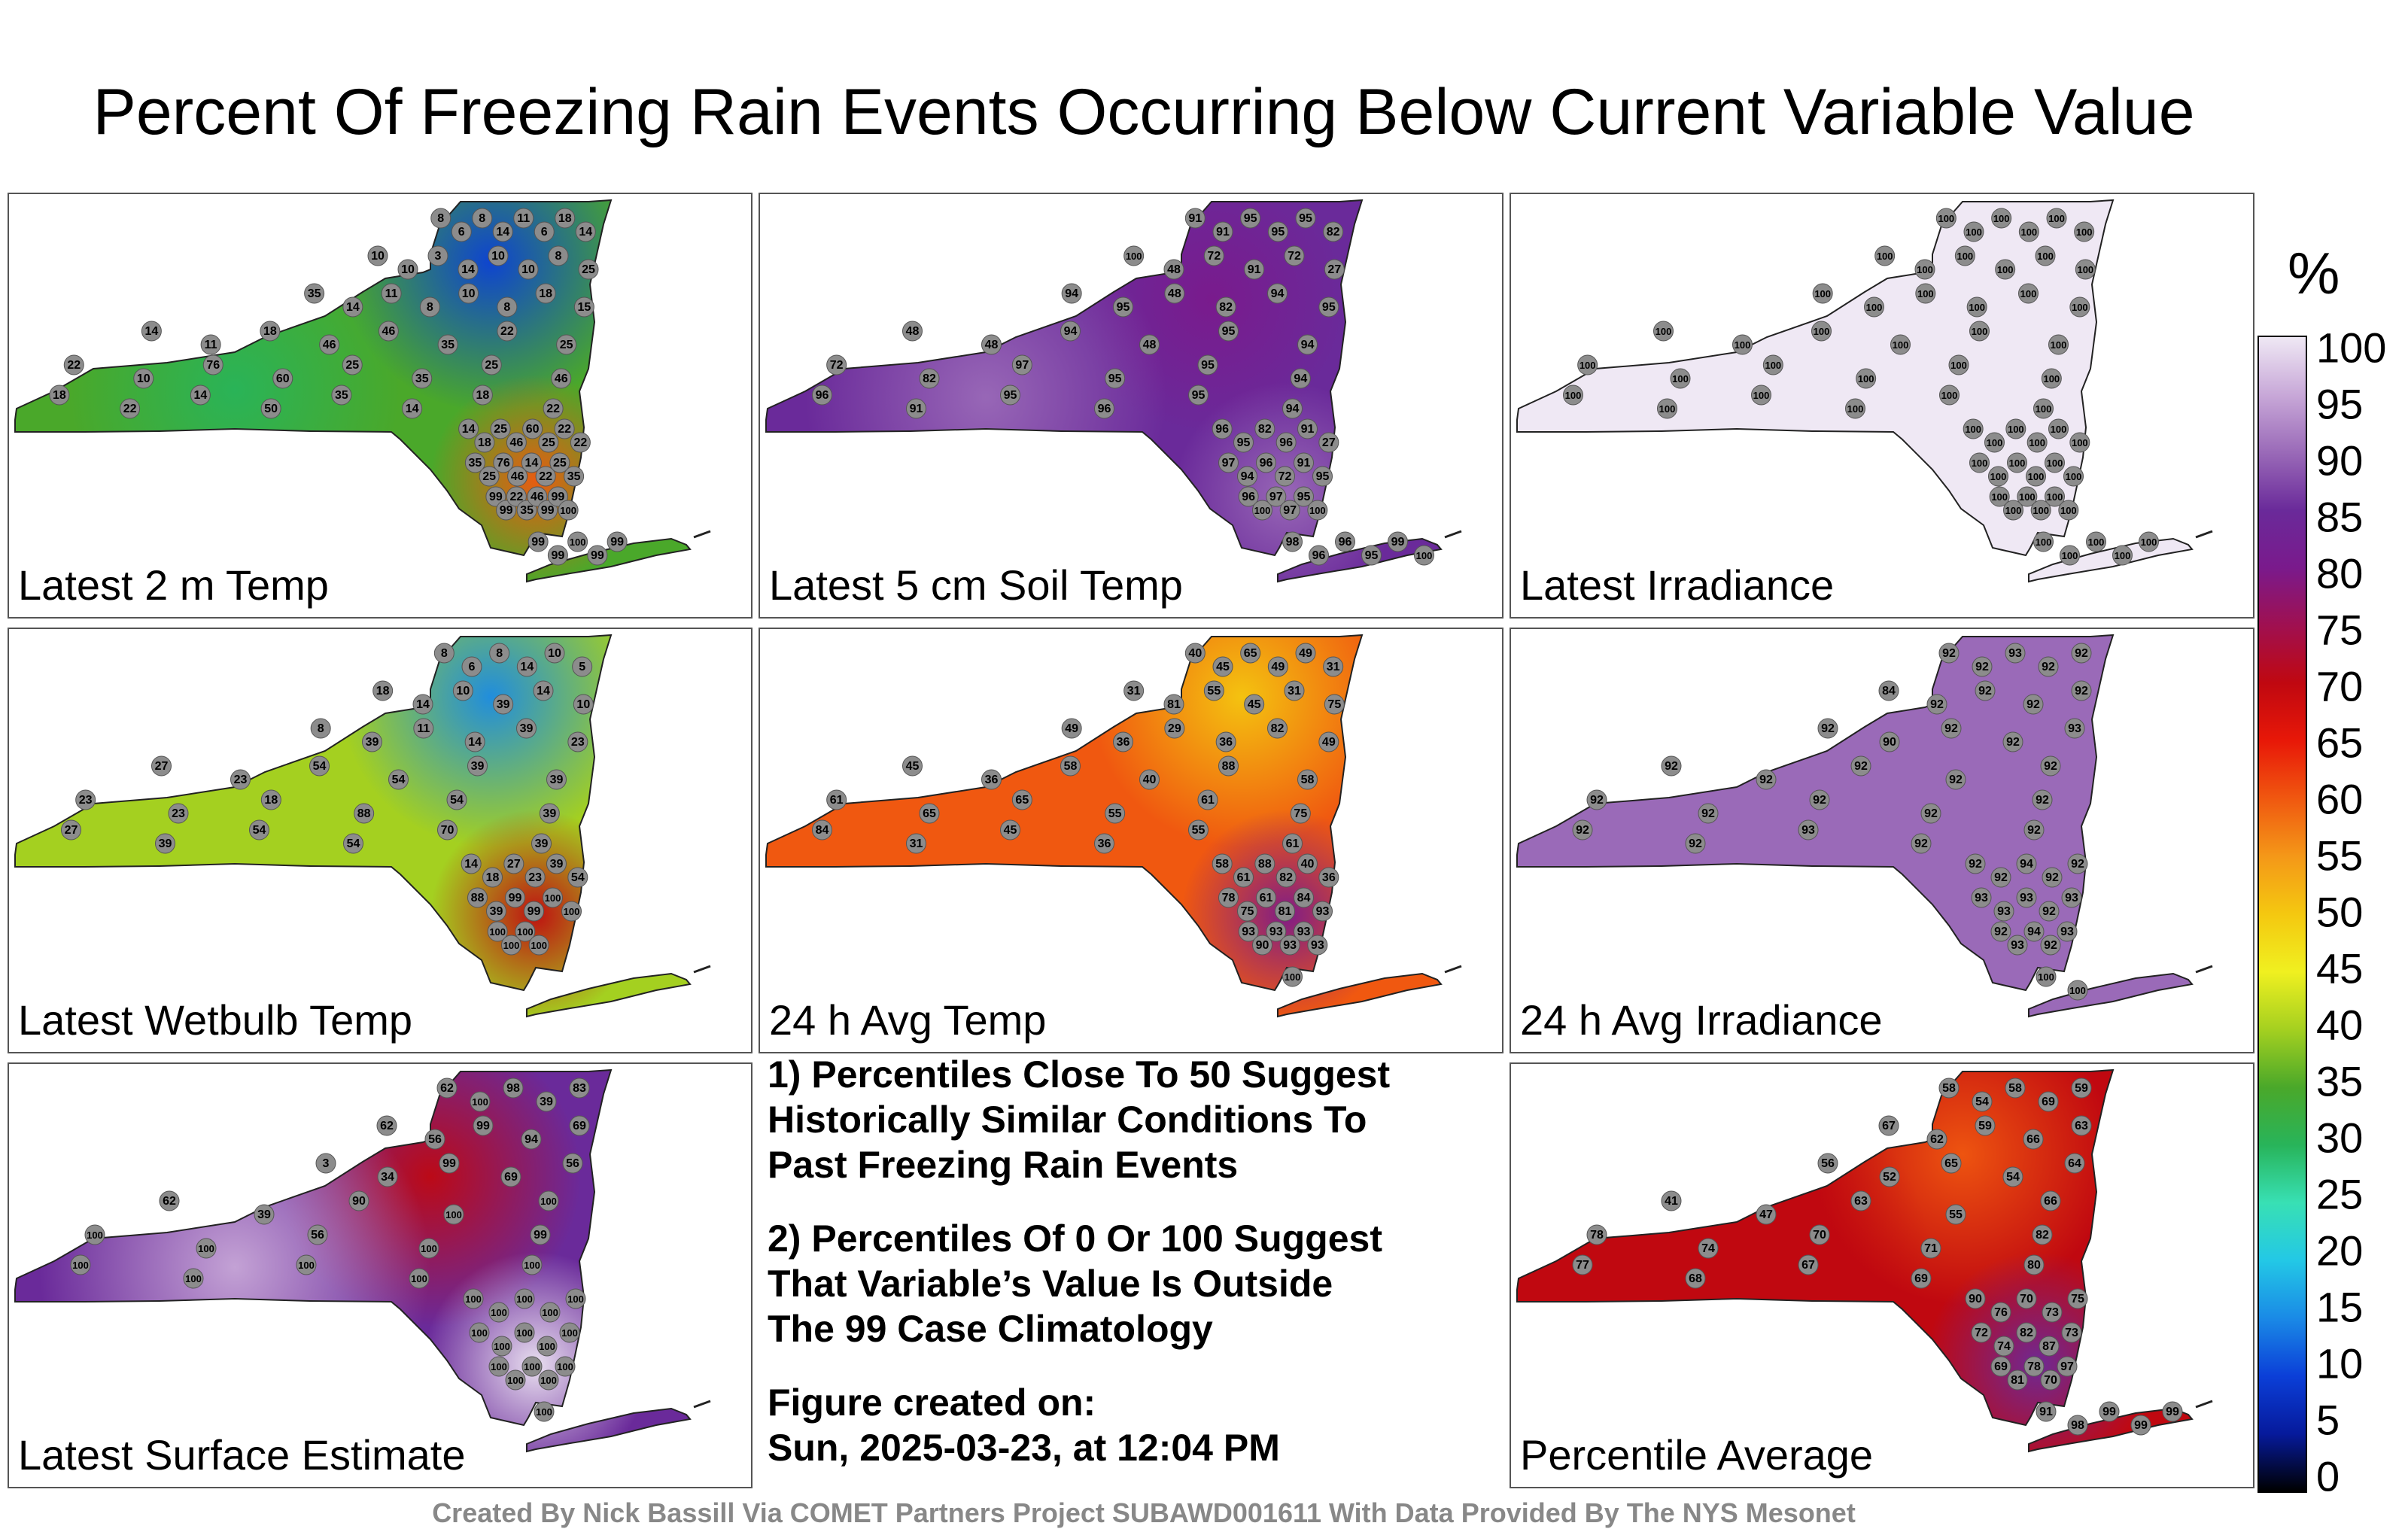 The height and width of the screenshot is (1535, 2408). What do you see at coordinates (1708, 1248) in the screenshot?
I see `station-value: 74` at bounding box center [1708, 1248].